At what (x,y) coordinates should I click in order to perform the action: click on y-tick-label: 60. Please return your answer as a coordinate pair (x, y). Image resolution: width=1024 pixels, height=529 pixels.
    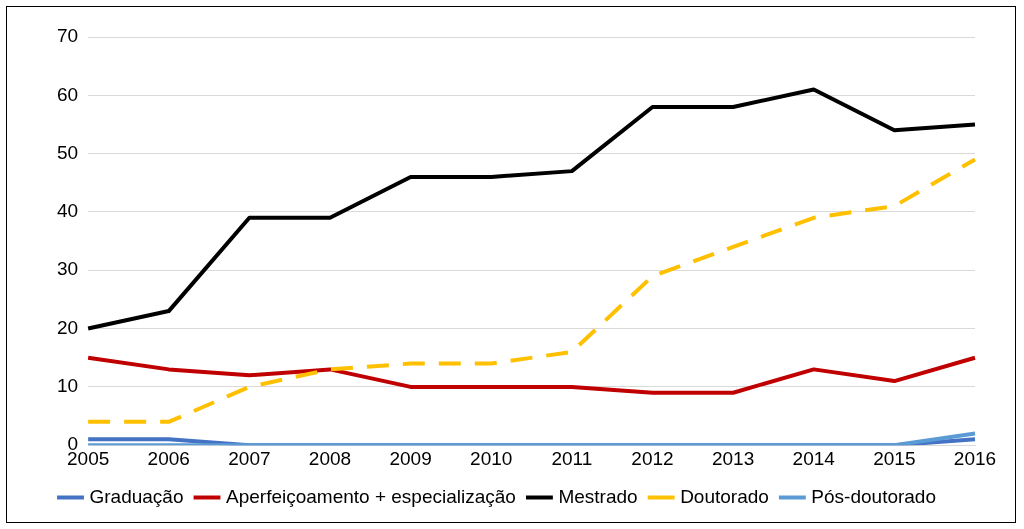
    Looking at the image, I should click on (67, 94).